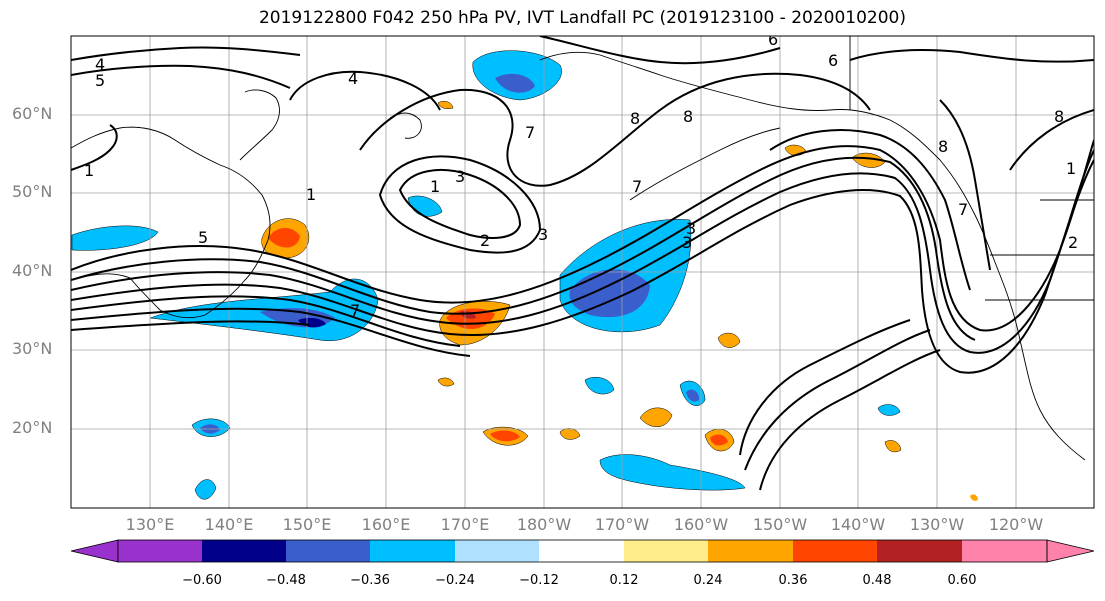 Image resolution: width=1105 pixels, height=601 pixels. Describe the element at coordinates (286, 580) in the screenshot. I see `colorbar-tick-label: −0.48` at that location.